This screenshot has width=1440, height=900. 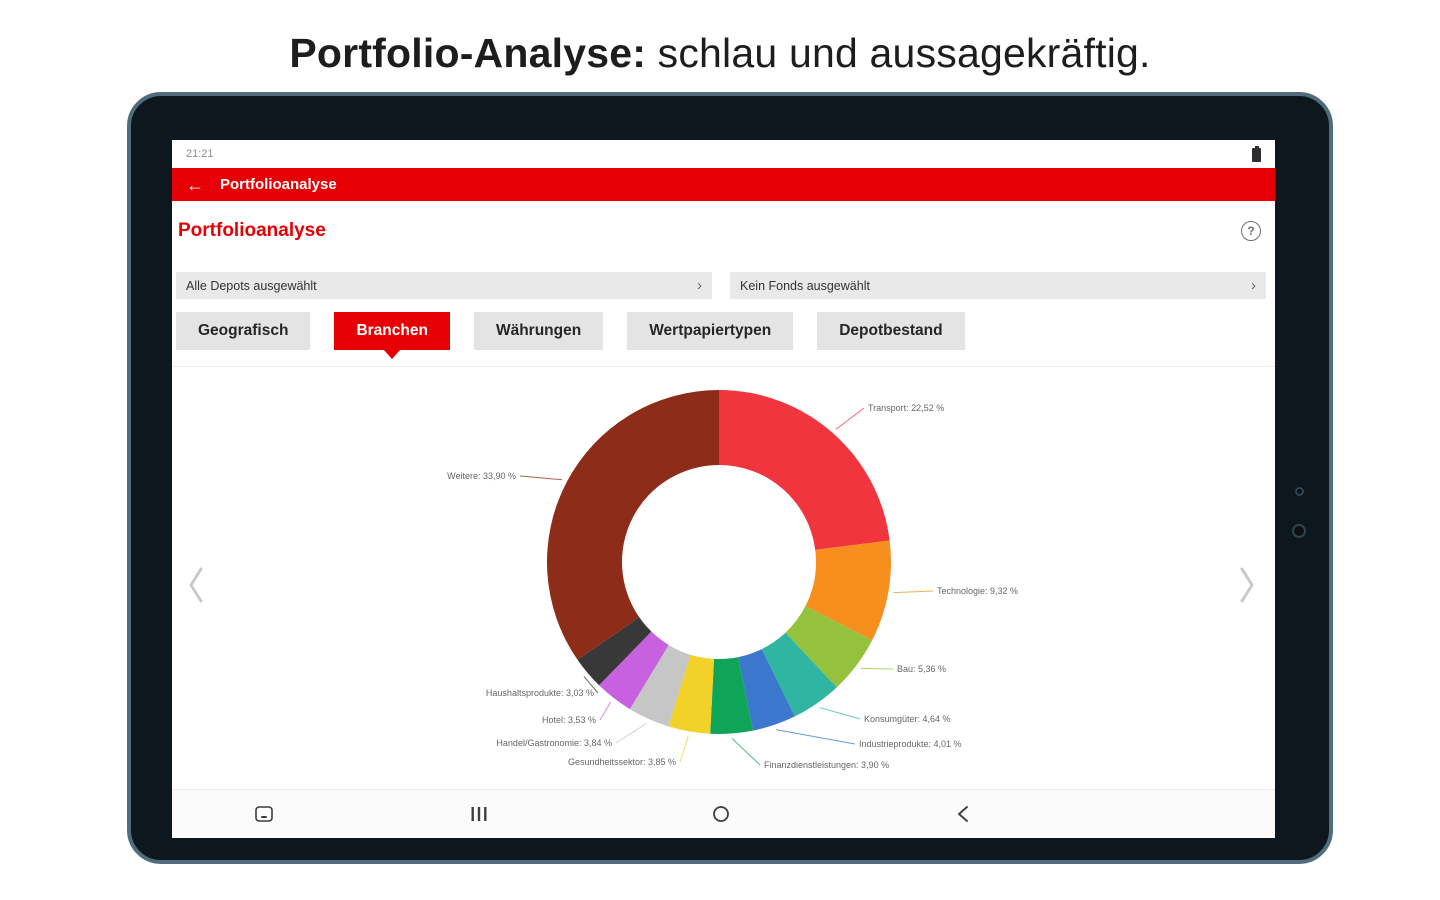 What do you see at coordinates (660, 685) in the screenshot?
I see `donut-slice-handel-gastronomie` at bounding box center [660, 685].